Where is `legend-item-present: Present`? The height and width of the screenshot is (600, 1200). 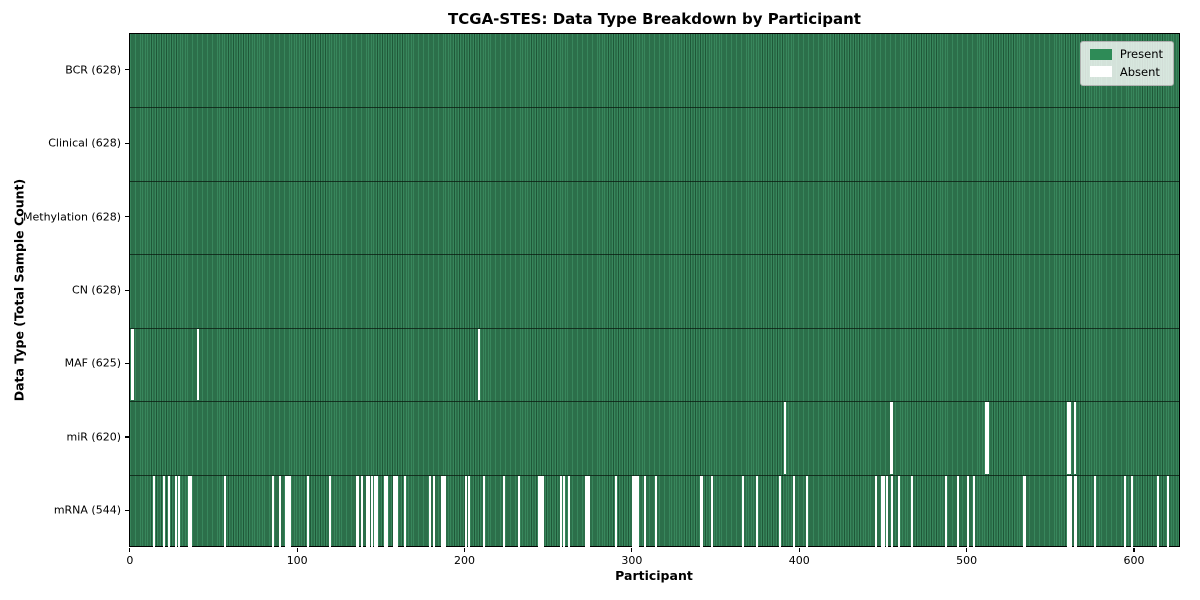 legend-item-present: Present is located at coordinates (1126, 54).